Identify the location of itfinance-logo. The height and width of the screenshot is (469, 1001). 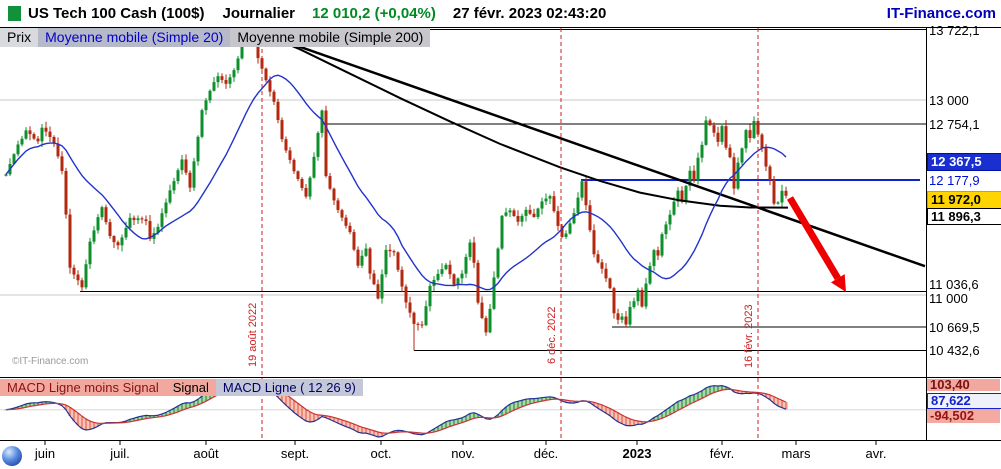
(12, 456).